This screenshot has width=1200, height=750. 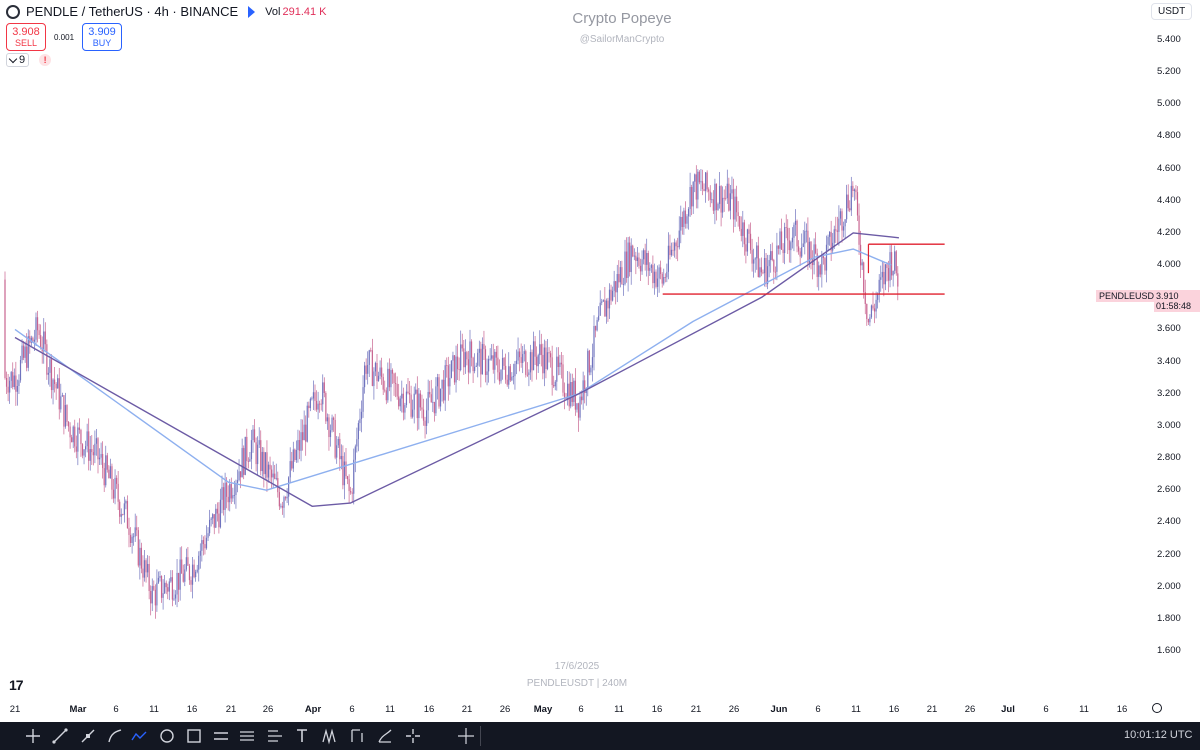 I want to click on brush-icon, so click(x=88, y=736).